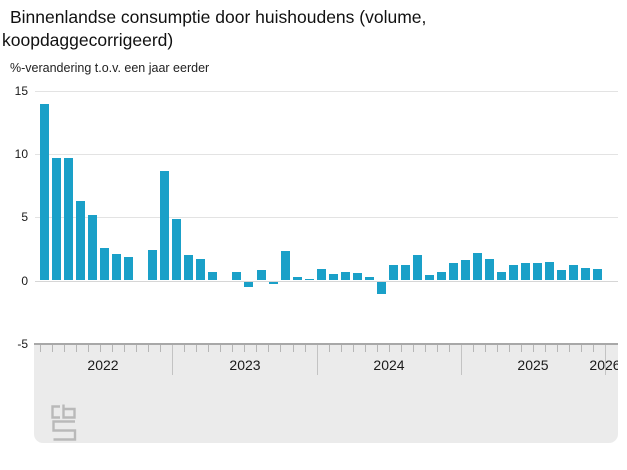 Image resolution: width=627 pixels, height=470 pixels. What do you see at coordinates (389, 365) in the screenshot?
I see `year-label-2024: 2024` at bounding box center [389, 365].